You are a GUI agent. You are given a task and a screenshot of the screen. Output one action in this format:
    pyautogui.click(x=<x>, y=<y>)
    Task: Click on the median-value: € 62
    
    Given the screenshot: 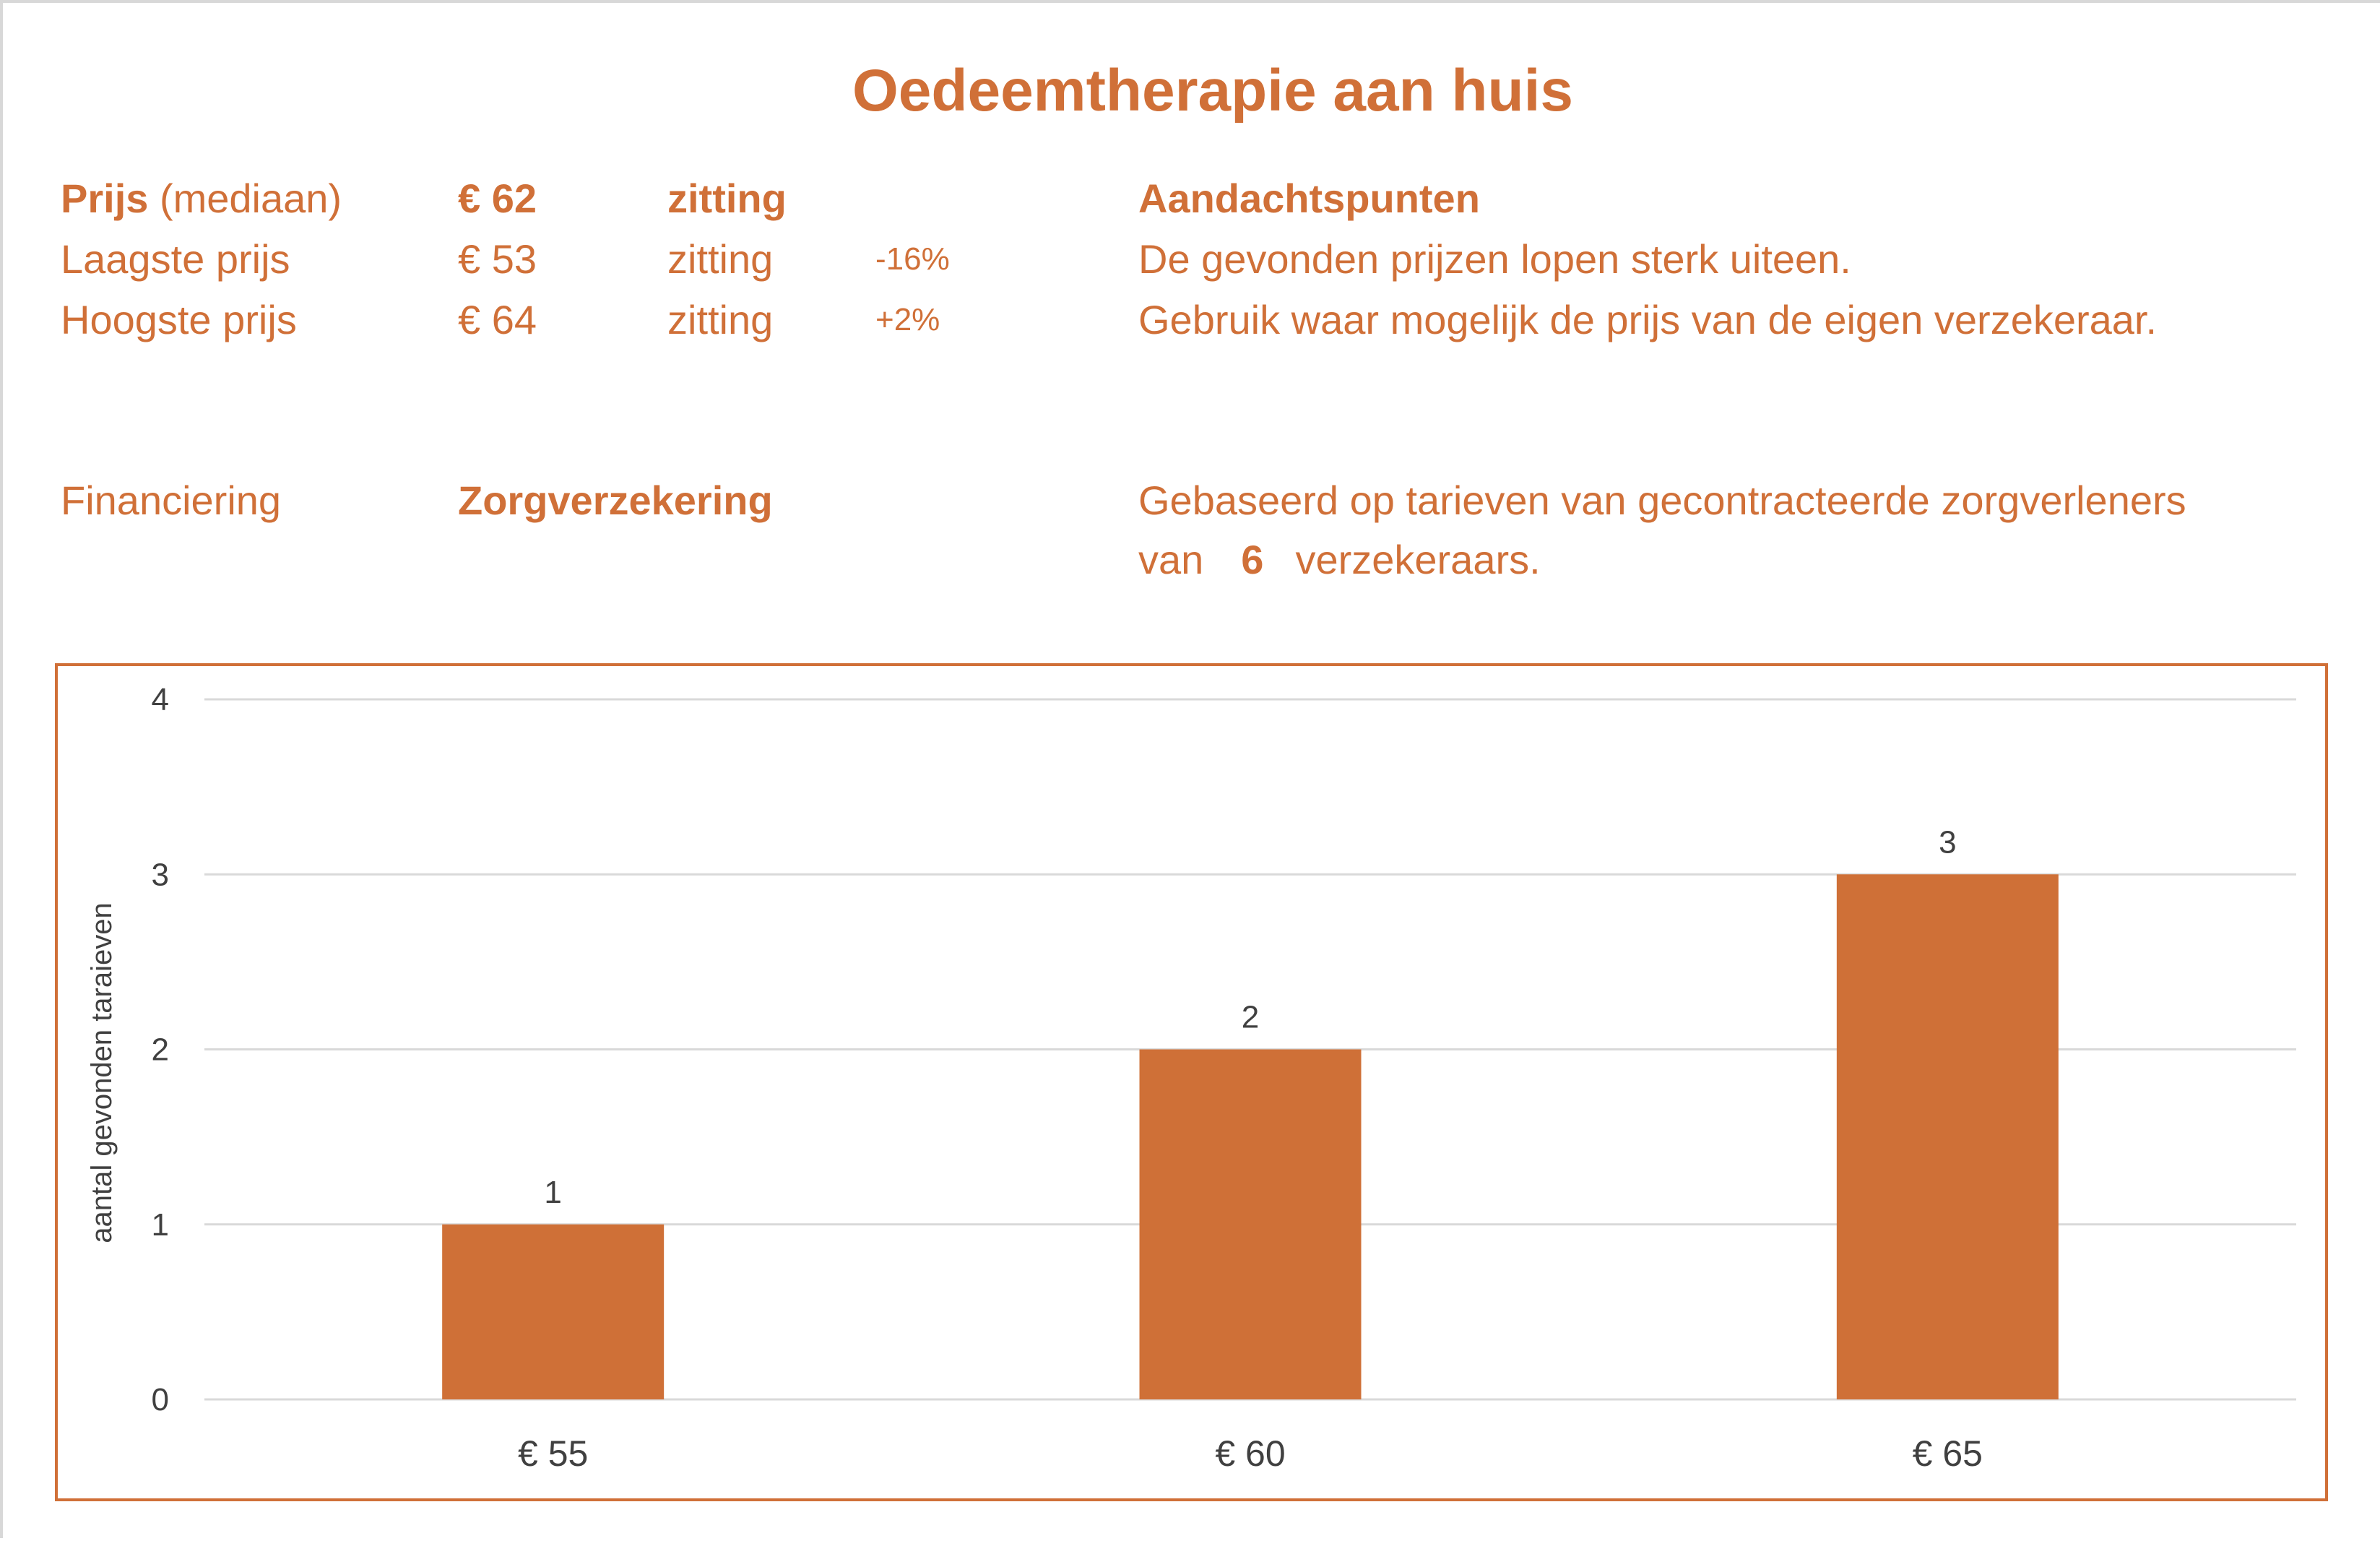 What is the action you would take?
    pyautogui.click(x=497, y=198)
    